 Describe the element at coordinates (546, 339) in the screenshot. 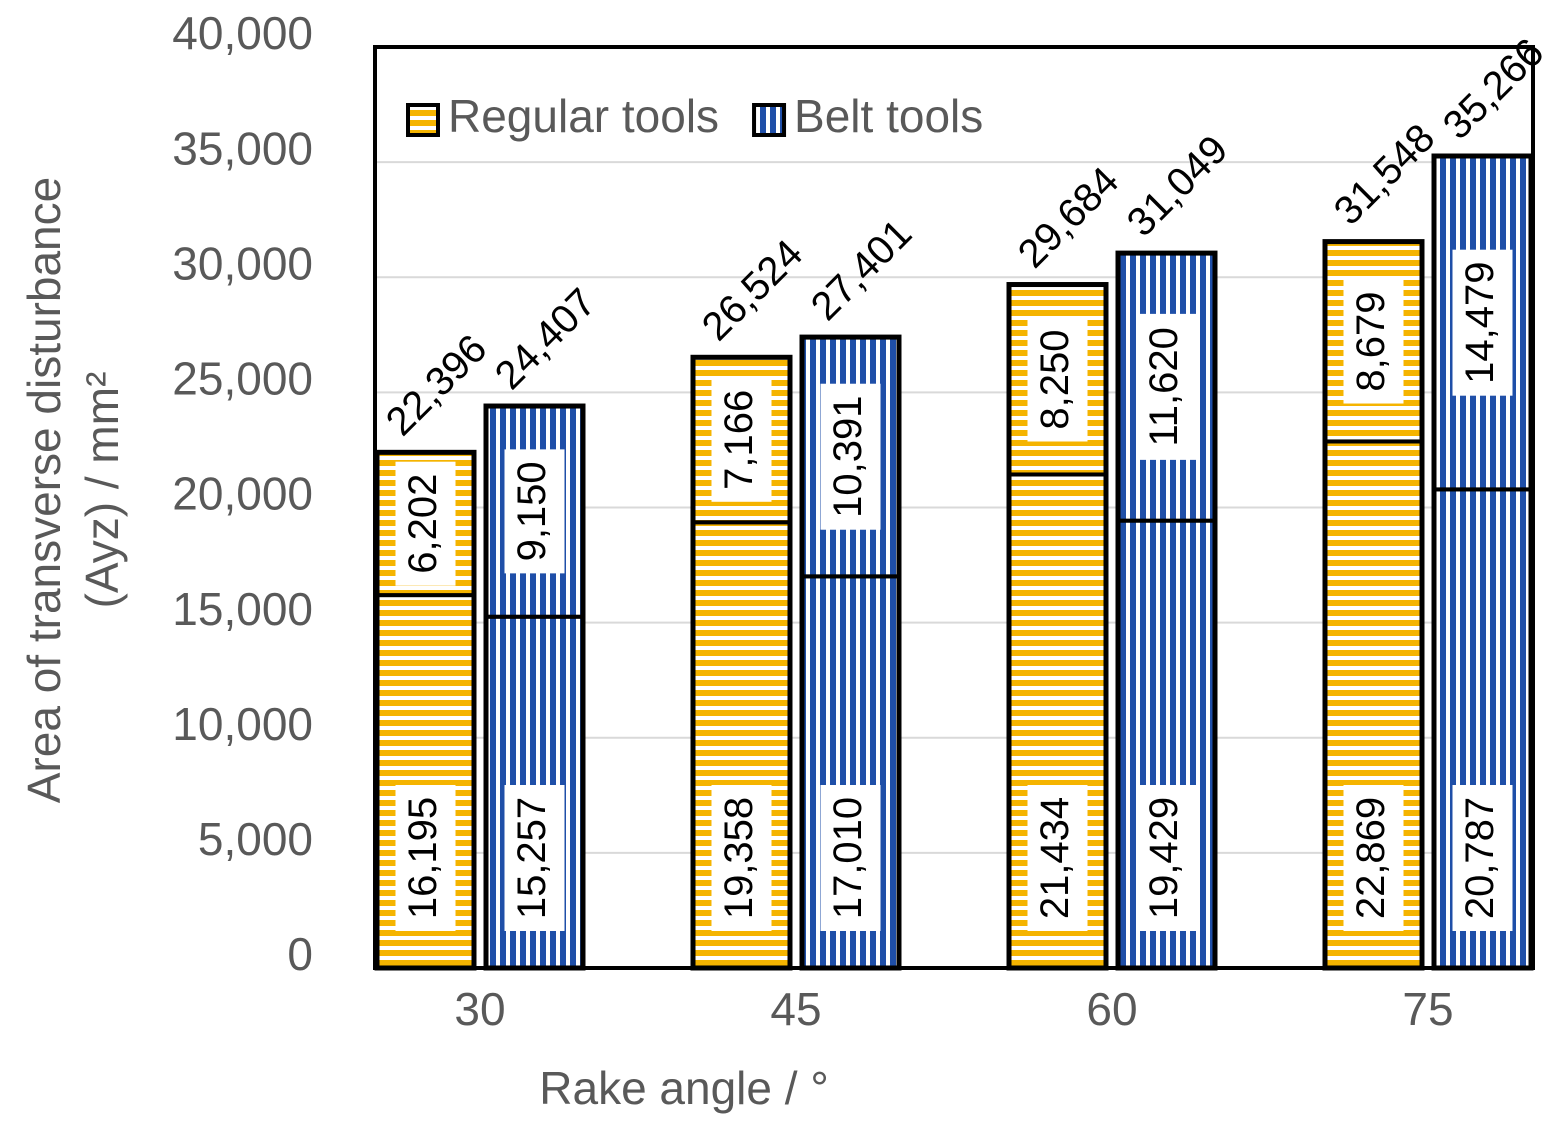

I see `total-label: 24,407` at that location.